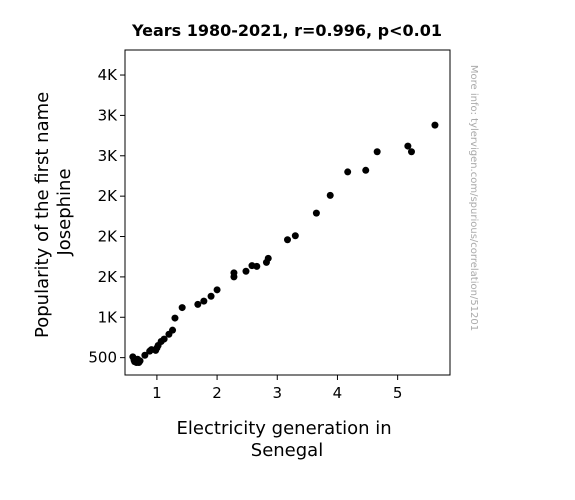 Image resolution: width=575 pixels, height=500 pixels. Describe the element at coordinates (42, 215) in the screenshot. I see `y-axis-label-line-1: Popularity of the first name` at that location.